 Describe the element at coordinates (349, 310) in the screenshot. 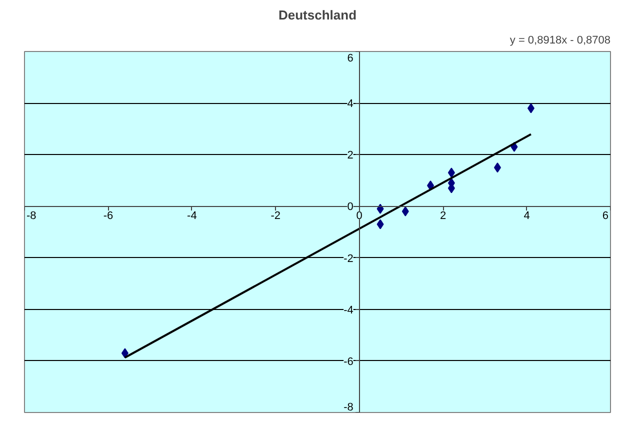

I see `y-tick-label: -4` at that location.